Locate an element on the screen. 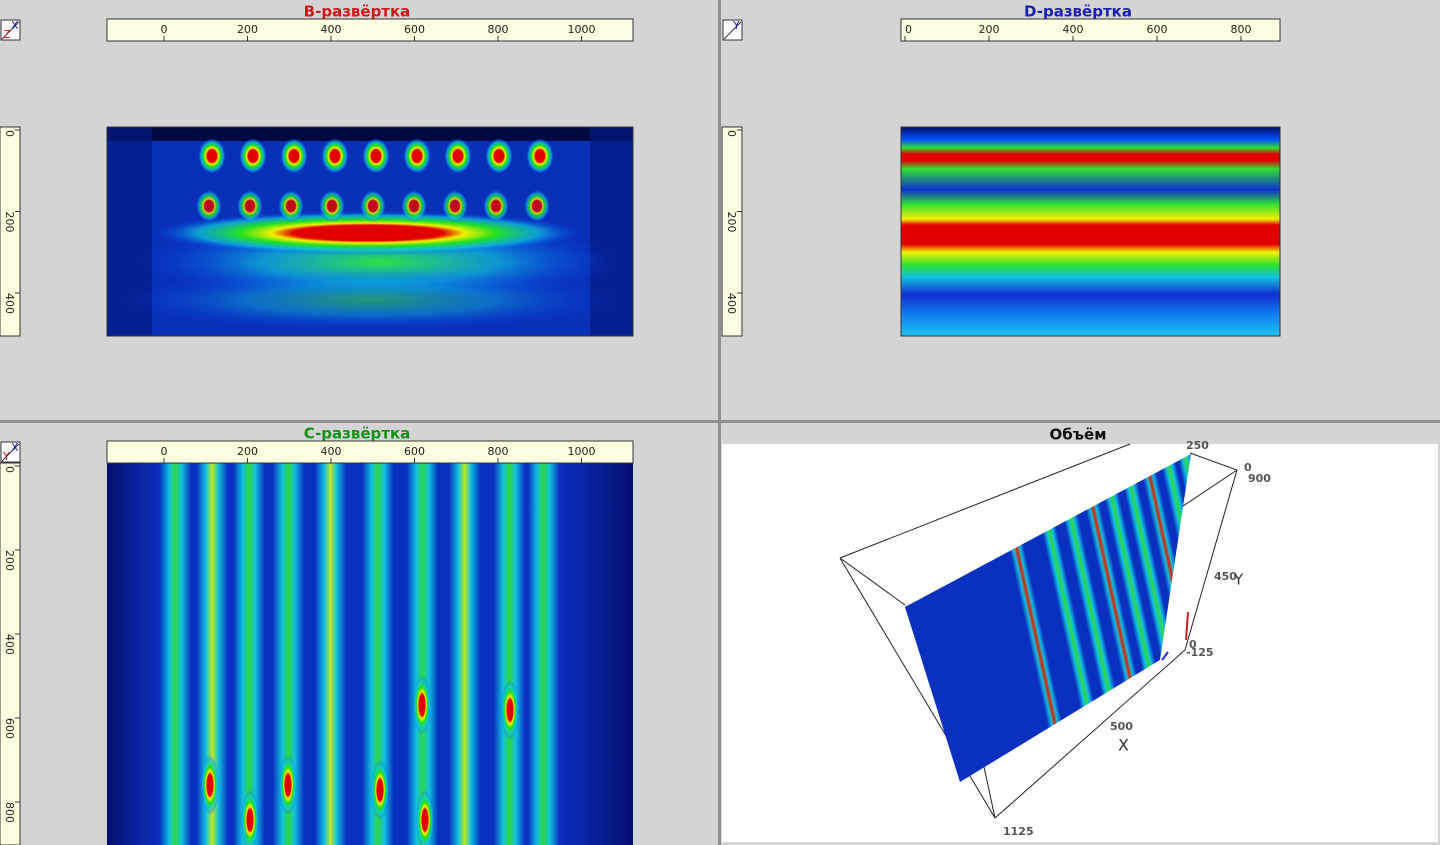 The height and width of the screenshot is (845, 1440). volume-label: 500 is located at coordinates (1121, 726).